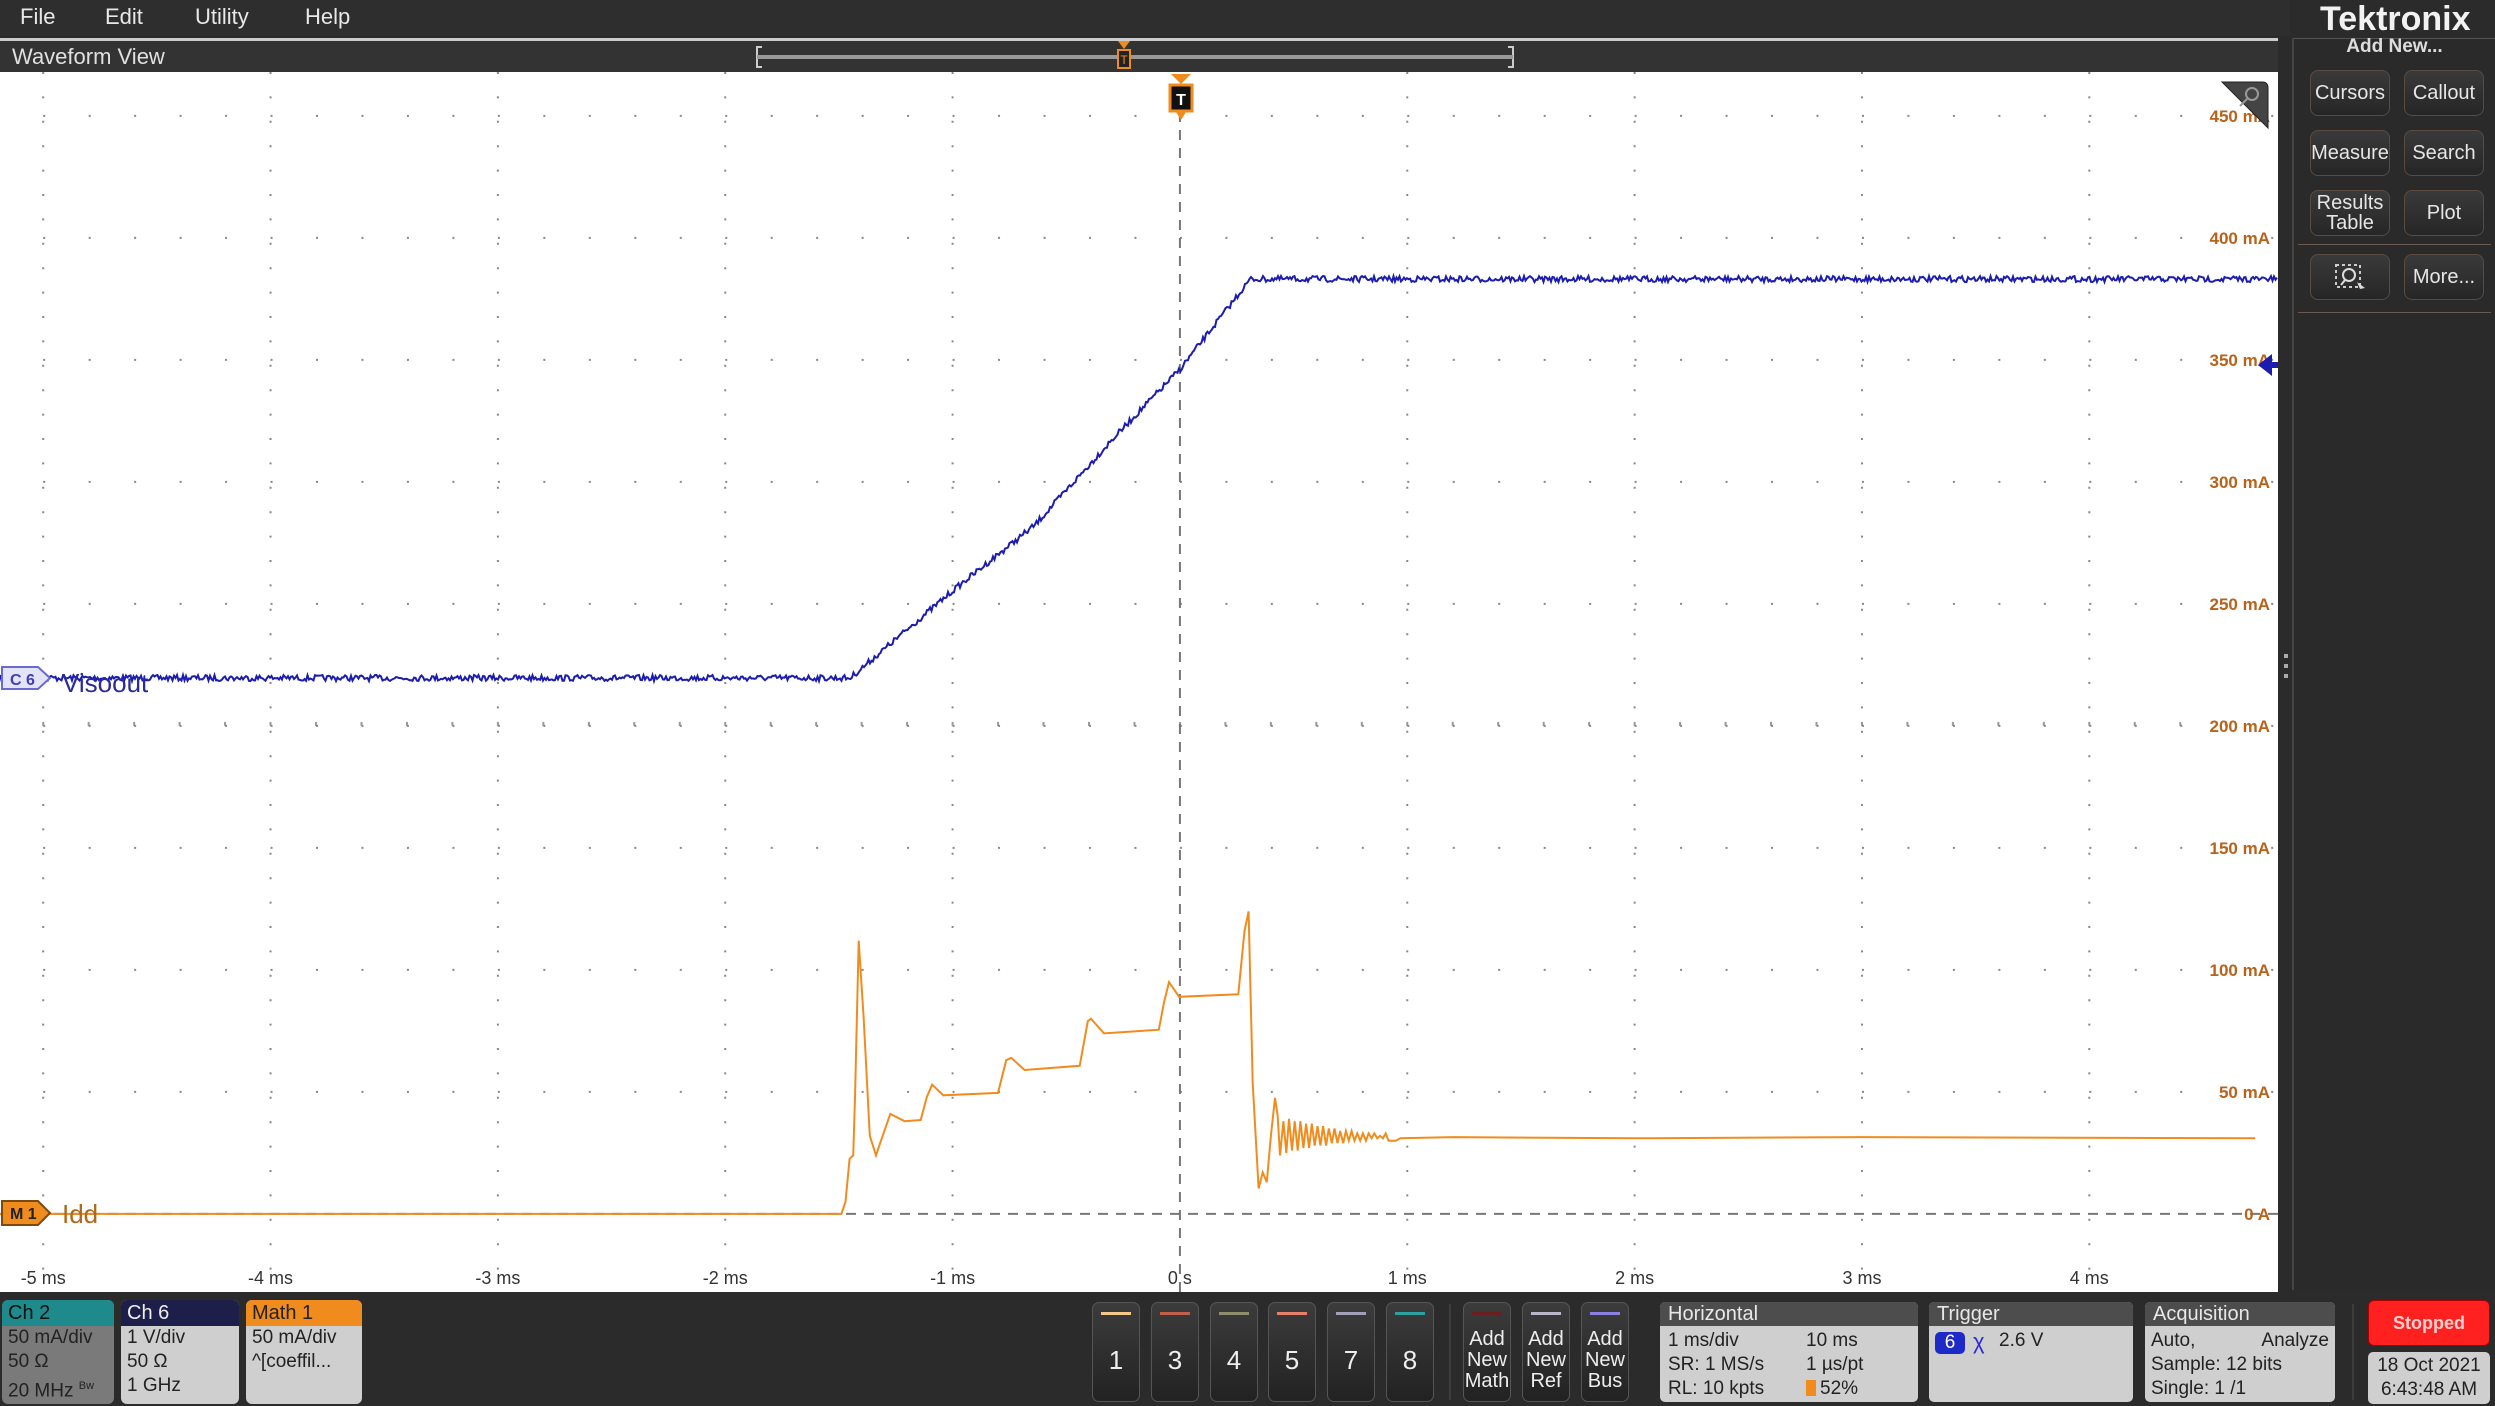 The width and height of the screenshot is (2495, 1406). What do you see at coordinates (952, 1278) in the screenshot?
I see `x-tick-label: -1 ms` at bounding box center [952, 1278].